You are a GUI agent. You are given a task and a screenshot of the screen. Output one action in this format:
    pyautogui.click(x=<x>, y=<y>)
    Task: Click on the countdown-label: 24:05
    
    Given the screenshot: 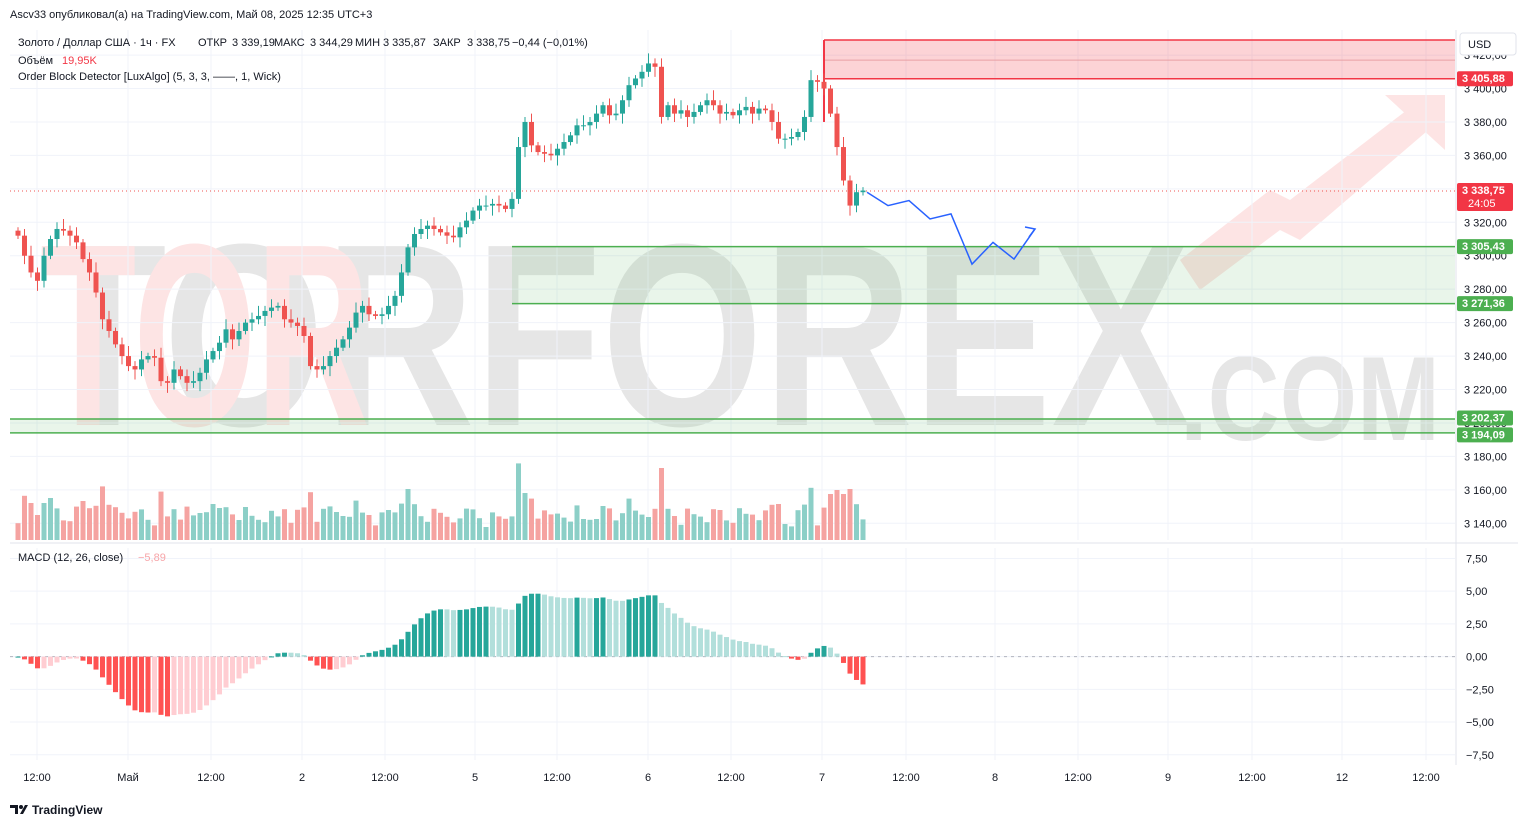 What is the action you would take?
    pyautogui.click(x=1482, y=204)
    